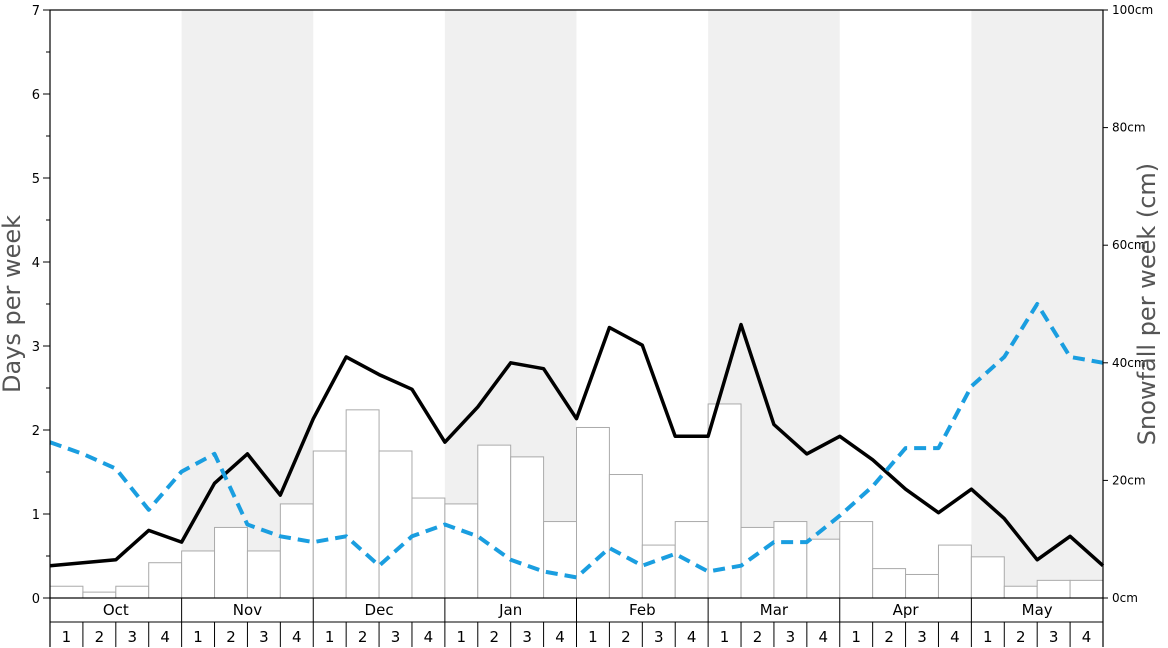  Describe the element at coordinates (36, 515) in the screenshot. I see `left-tick-label: 1` at that location.